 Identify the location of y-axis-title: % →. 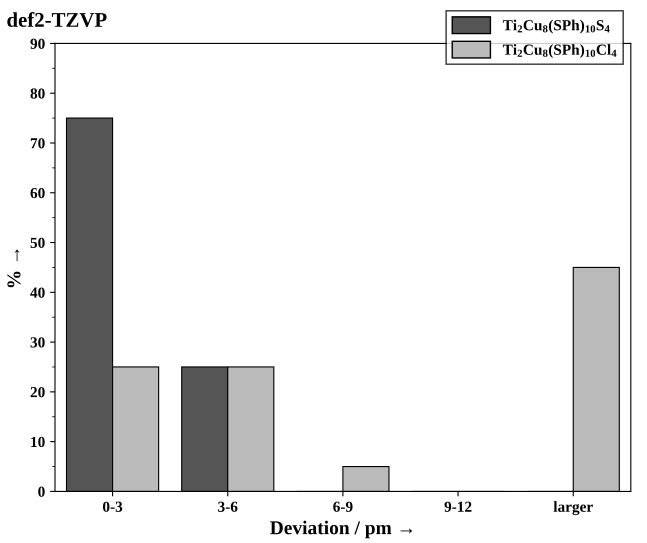
(14, 269).